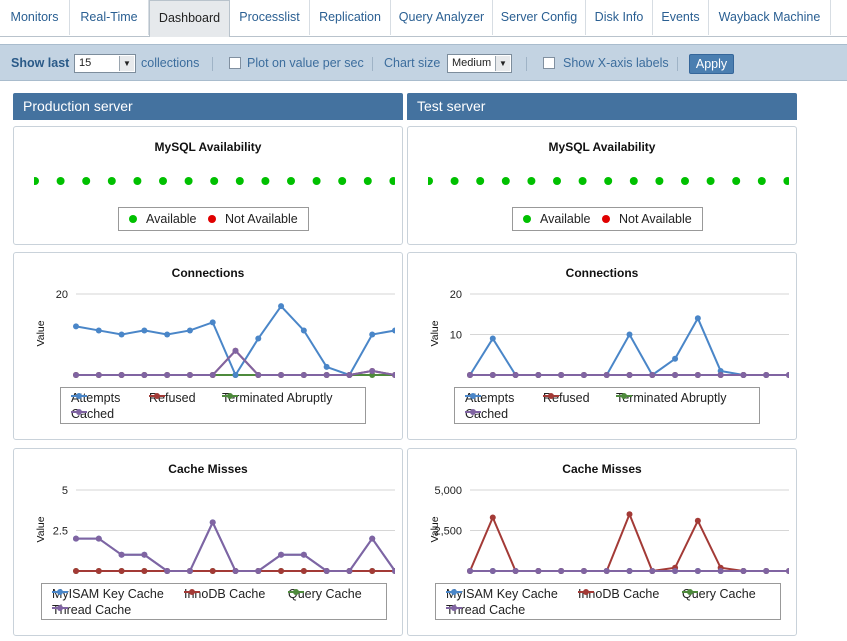 This screenshot has height=641, width=847. I want to click on tab-events: Events, so click(681, 17).